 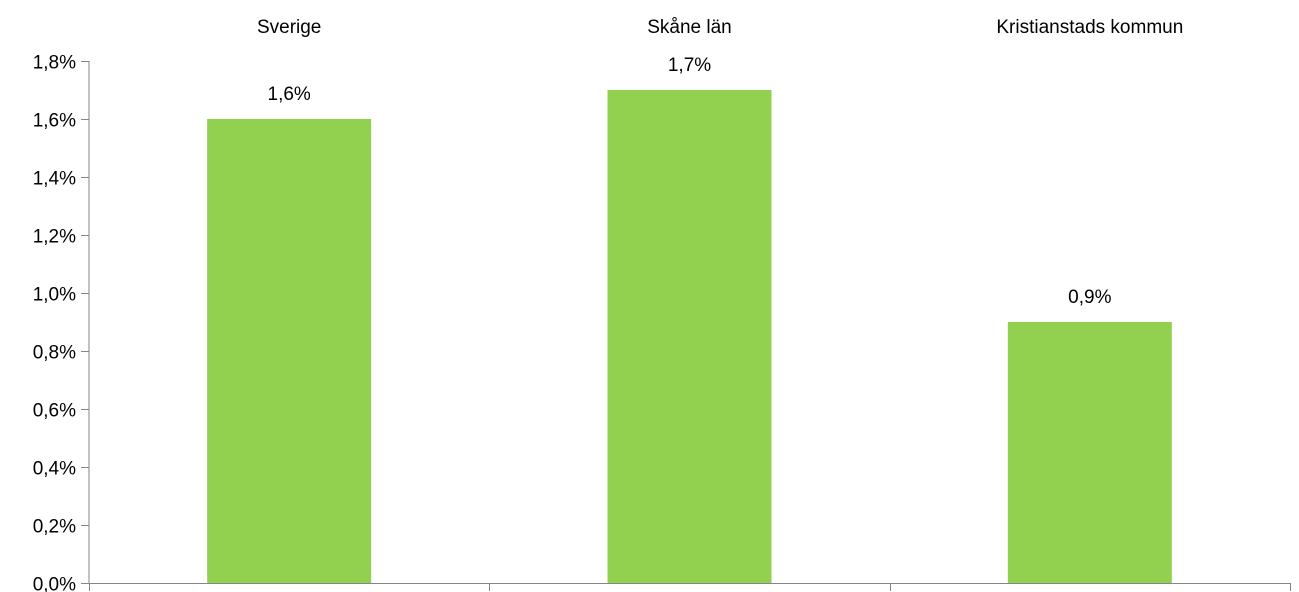 What do you see at coordinates (289, 94) in the screenshot?
I see `data-label: 1,6%` at bounding box center [289, 94].